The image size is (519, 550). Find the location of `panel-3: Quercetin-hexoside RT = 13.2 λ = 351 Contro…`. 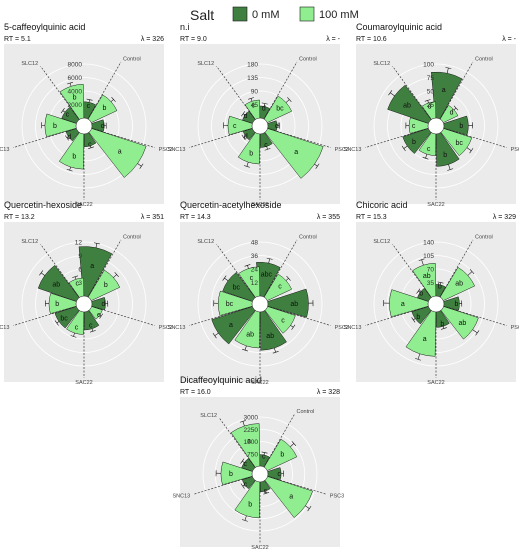

panel-3: Quercetin-hexoside RT = 13.2 λ = 351 Contro… is located at coordinates (86, 293).